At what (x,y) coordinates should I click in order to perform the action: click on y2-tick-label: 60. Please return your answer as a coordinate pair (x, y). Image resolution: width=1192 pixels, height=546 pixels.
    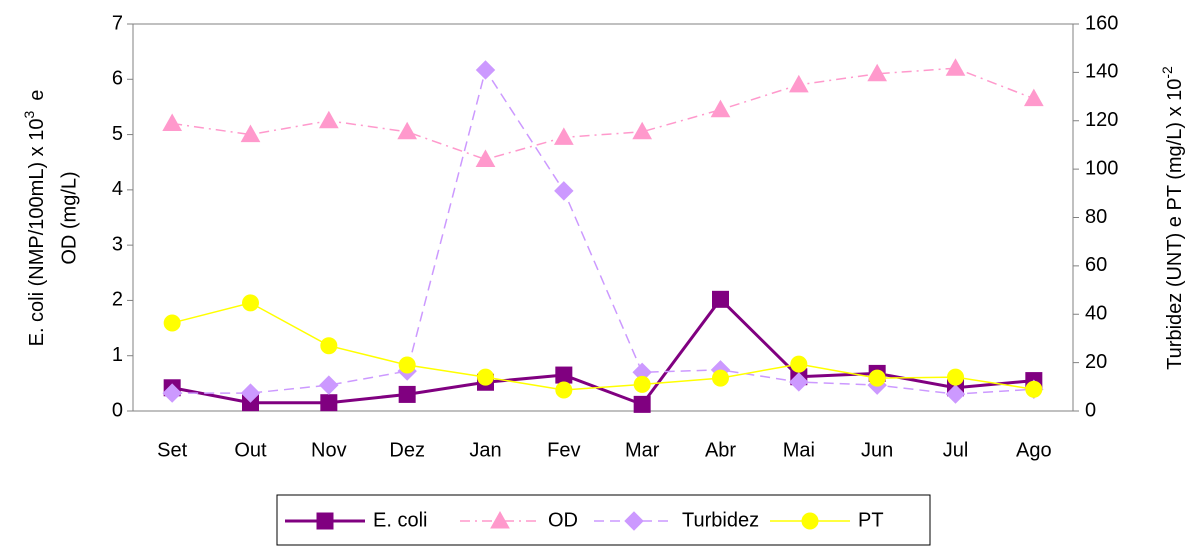
    Looking at the image, I should click on (1096, 265).